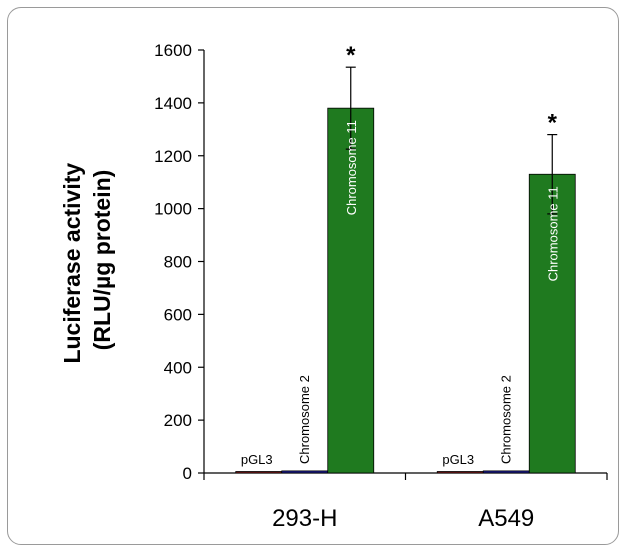  Describe the element at coordinates (87, 259) in the screenshot. I see `y-axis-label: Luciferase activity (RLU/µg protein)` at that location.